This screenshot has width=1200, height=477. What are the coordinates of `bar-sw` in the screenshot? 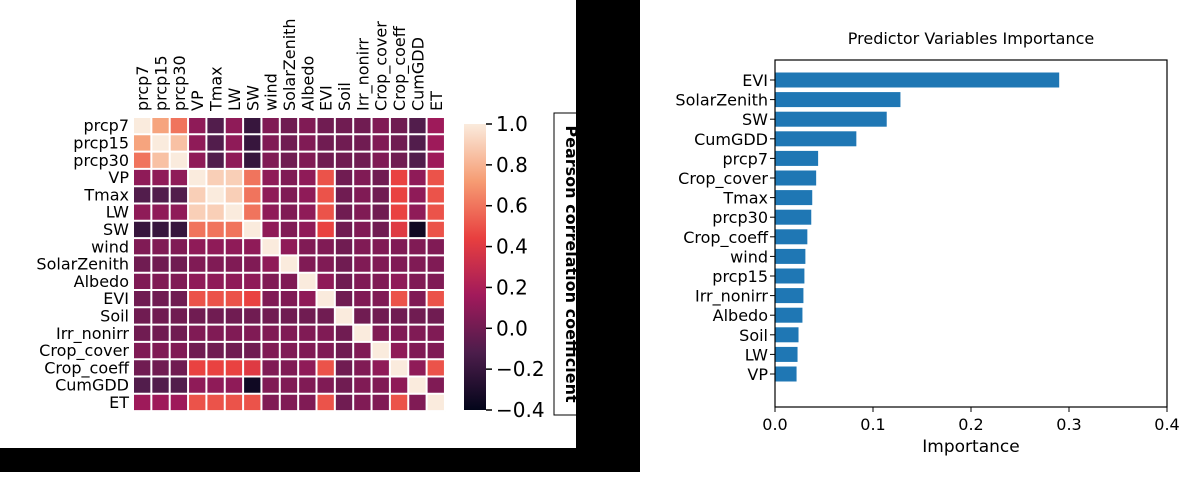 It's located at (831, 119).